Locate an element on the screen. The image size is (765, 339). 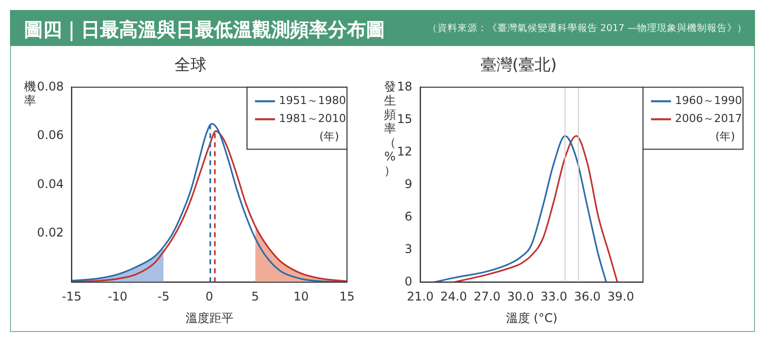
x-axis-title: 溫度 (°C) is located at coordinates (532, 317).